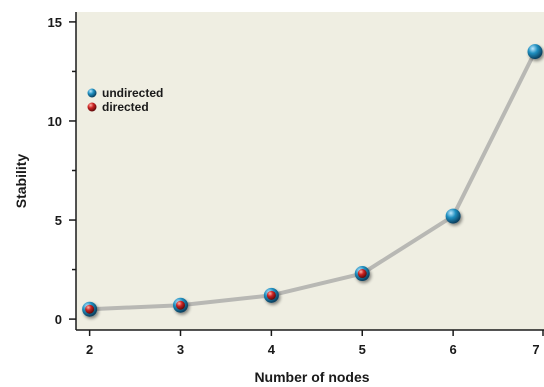 The width and height of the screenshot is (544, 387). I want to click on x-tick-label: 7, so click(535, 349).